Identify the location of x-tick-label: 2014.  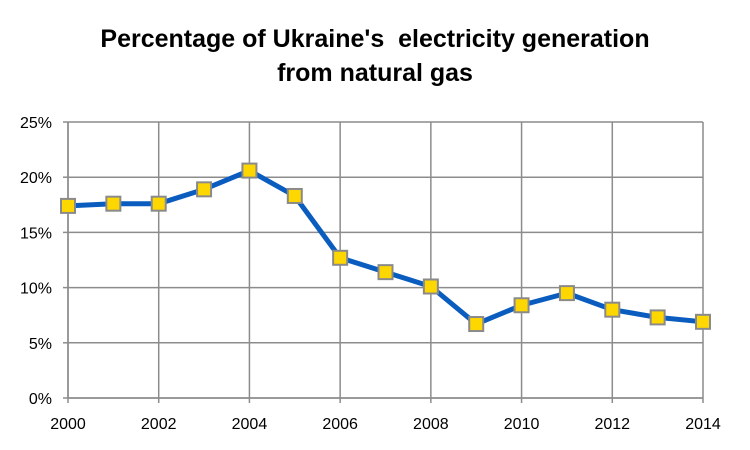
(703, 424).